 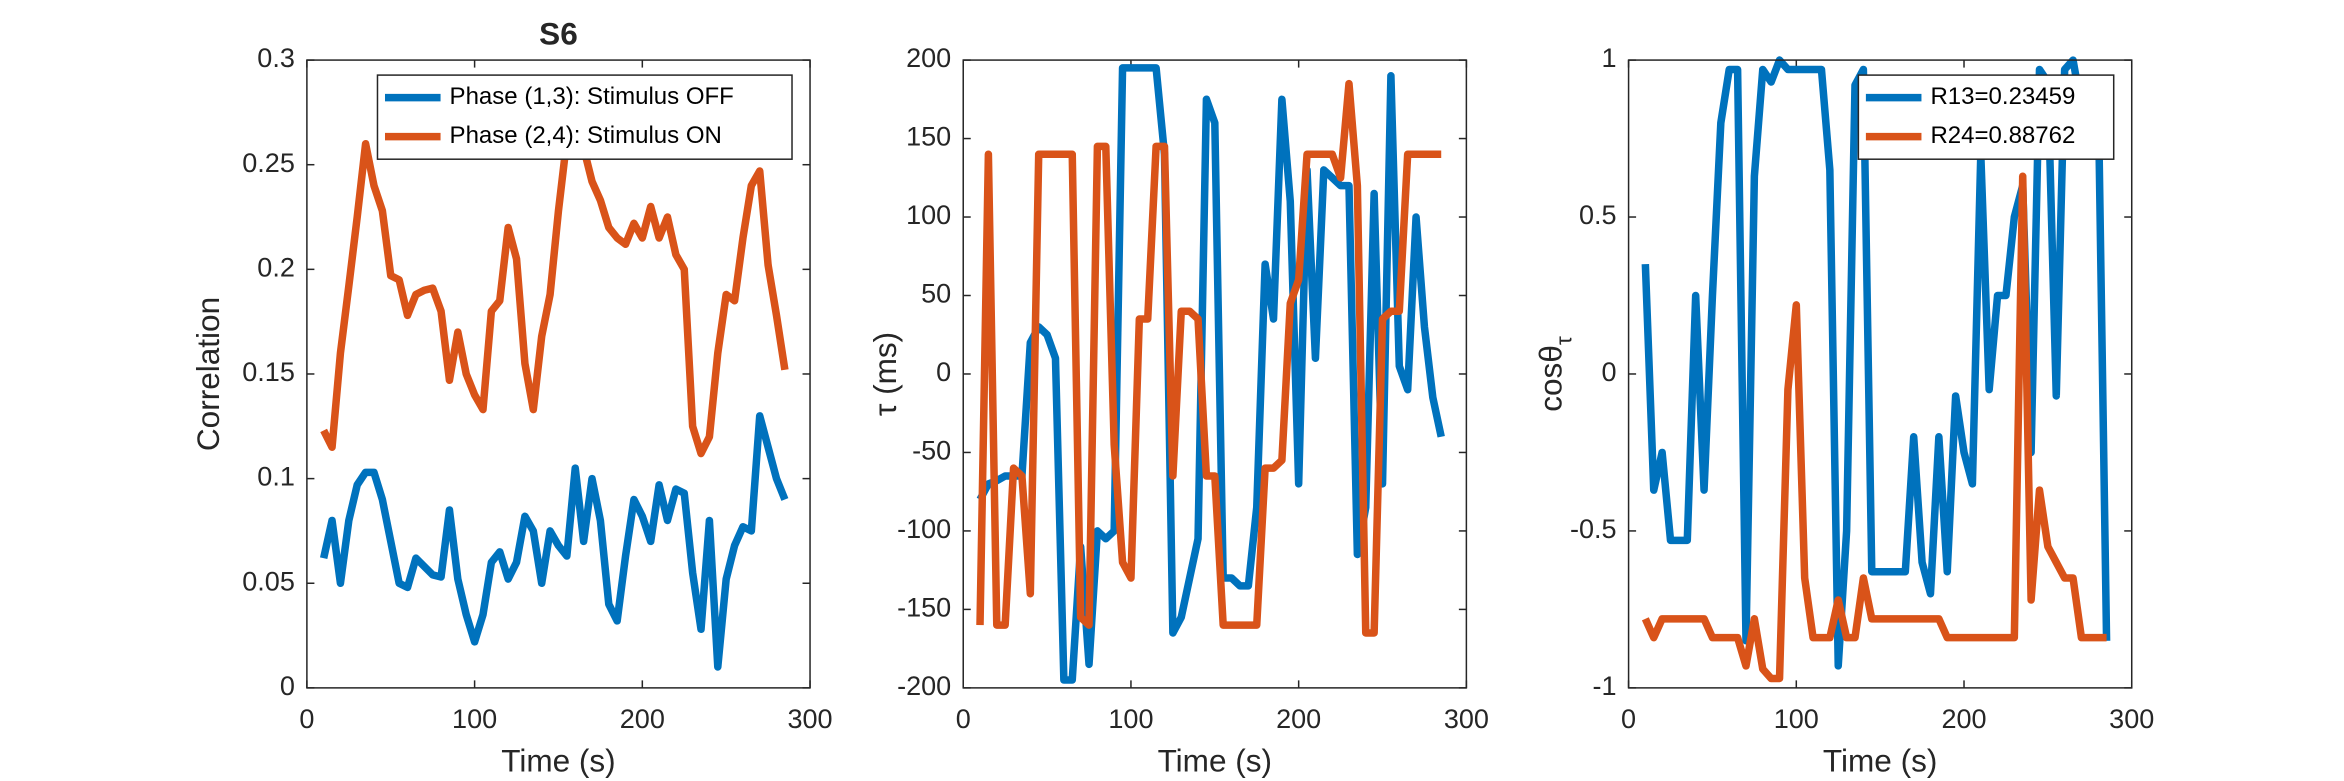 What do you see at coordinates (924, 686) in the screenshot?
I see `y-tick-label: -200` at bounding box center [924, 686].